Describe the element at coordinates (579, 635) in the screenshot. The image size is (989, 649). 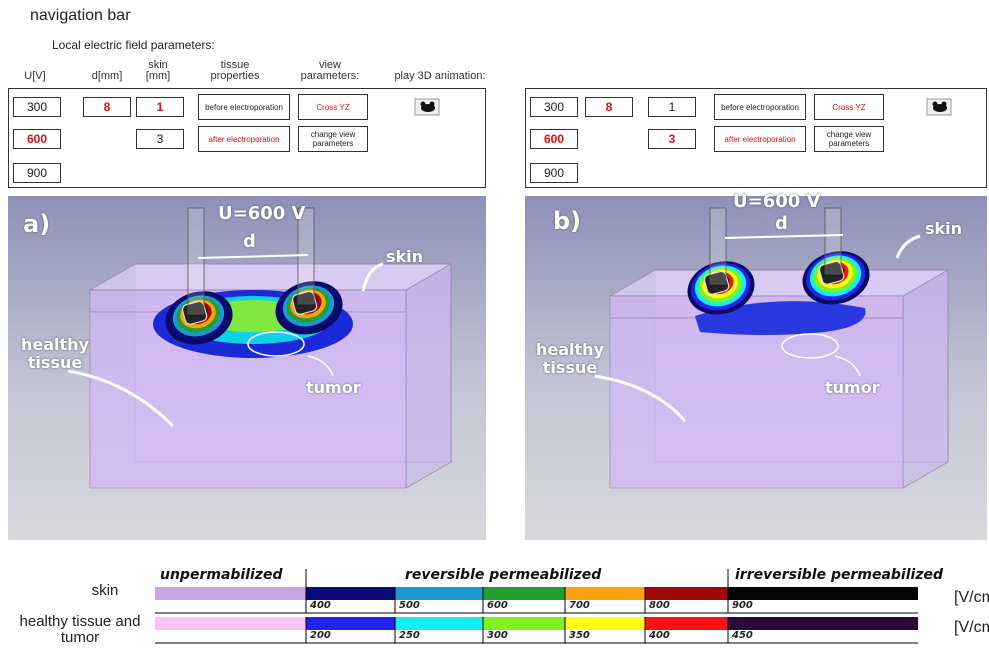
I see `legend-value: 350` at that location.